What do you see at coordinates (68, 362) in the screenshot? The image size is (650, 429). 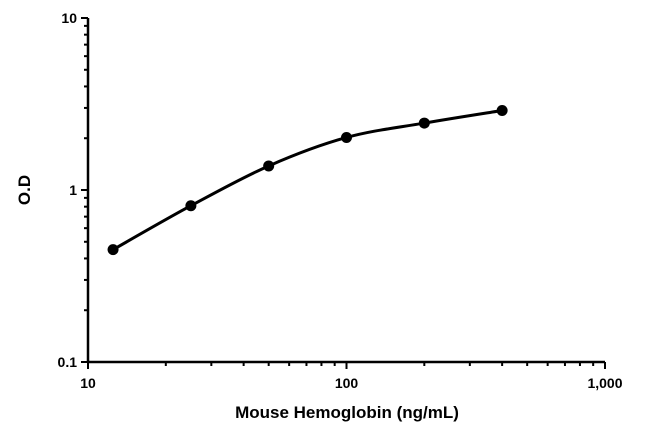 I see `y-tick-label: 0.1` at bounding box center [68, 362].